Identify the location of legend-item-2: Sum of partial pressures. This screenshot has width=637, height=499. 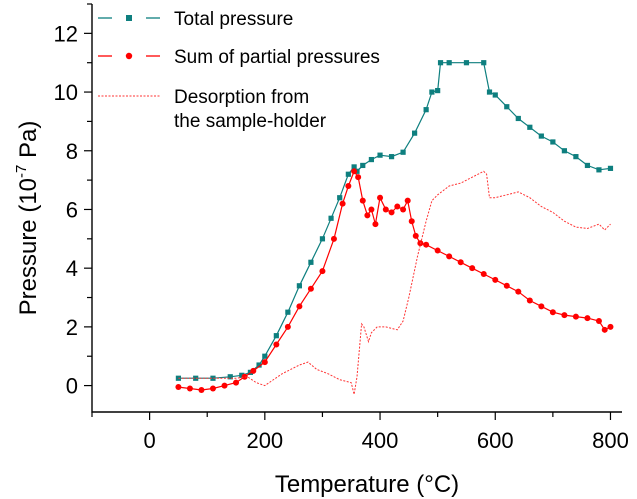
(239, 57).